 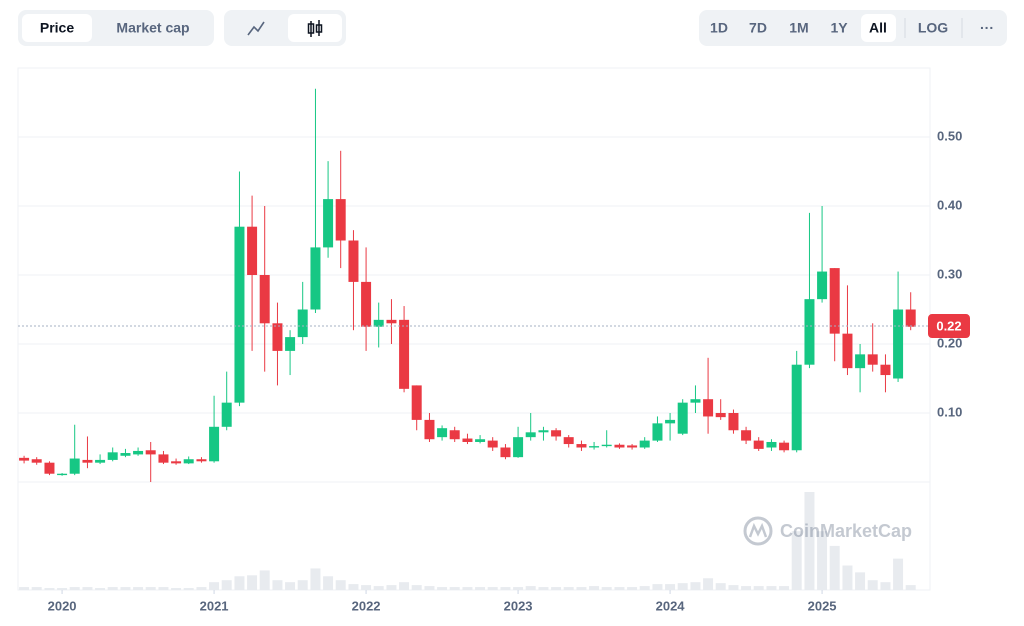 What do you see at coordinates (758, 28) in the screenshot?
I see `range-button: 7D` at bounding box center [758, 28].